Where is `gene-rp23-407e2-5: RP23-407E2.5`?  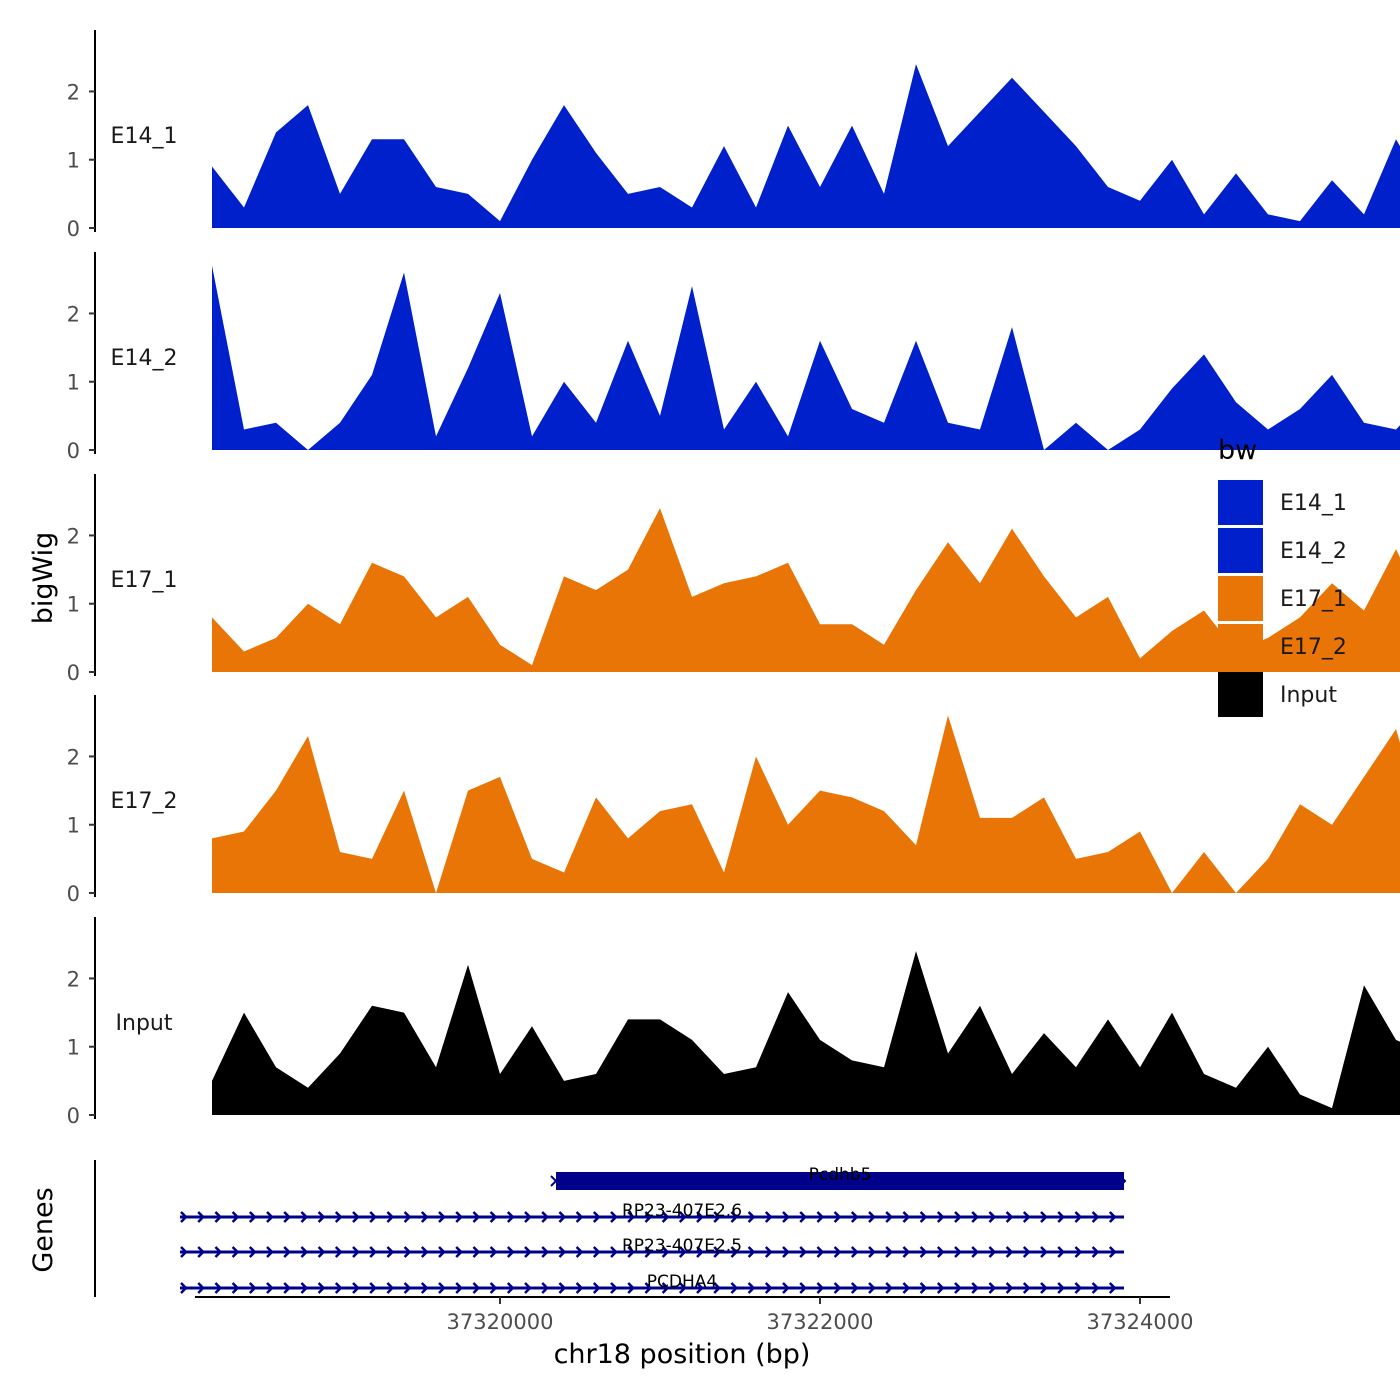
gene-rp23-407e2-5: RP23-407E2.5 is located at coordinates (652, 1247).